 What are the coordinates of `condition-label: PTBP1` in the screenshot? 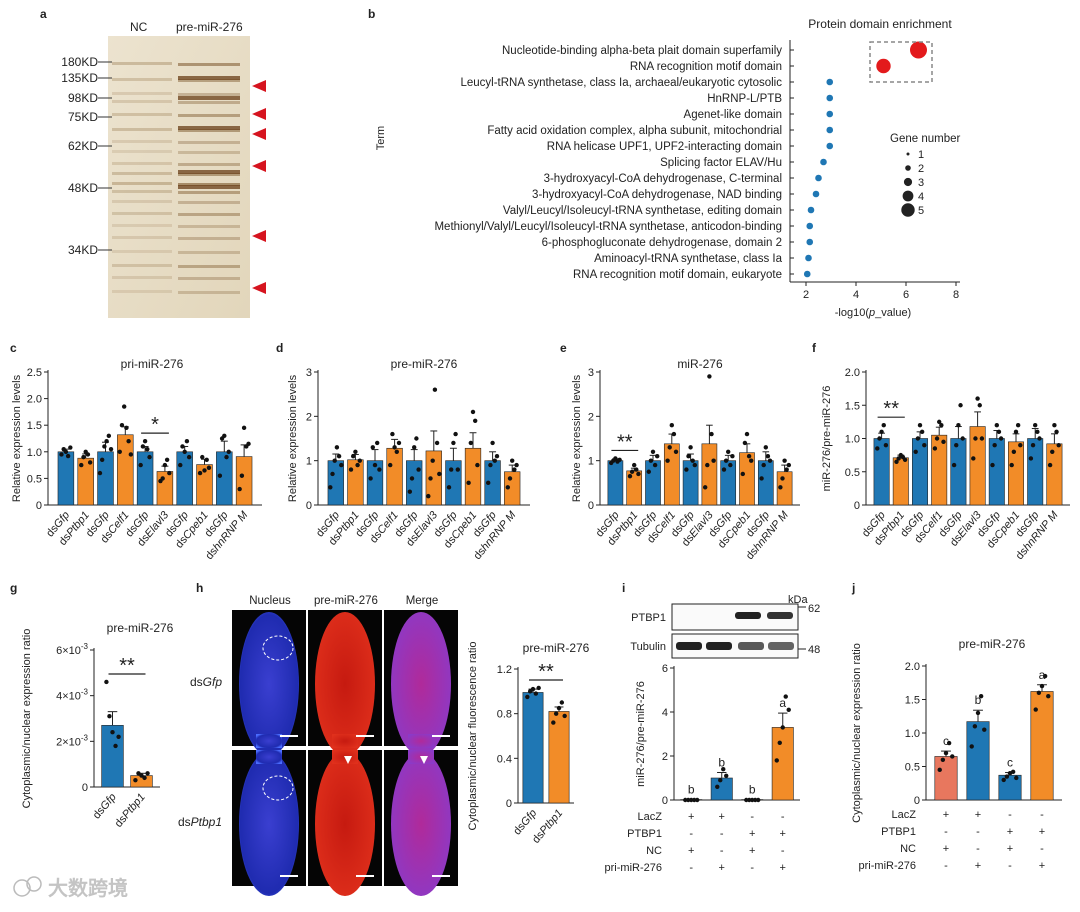 It's located at (644, 834).